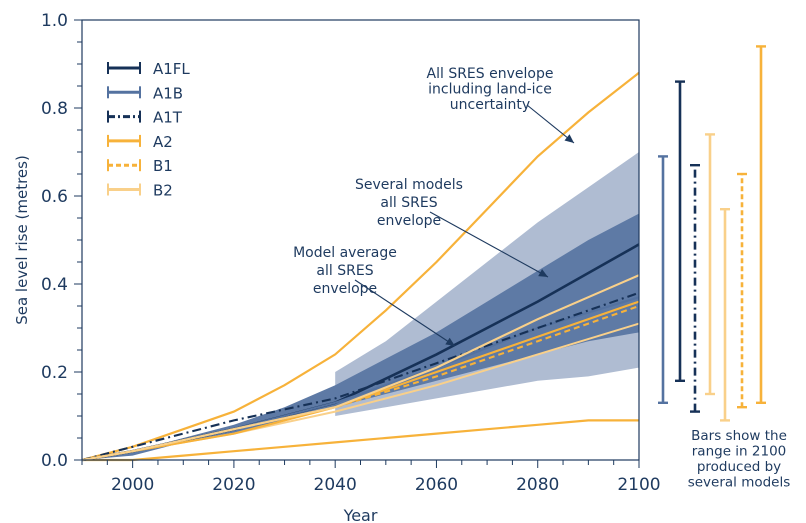 This screenshot has height=523, width=806. What do you see at coordinates (569, 138) in the screenshot?
I see `annotation-1-arrowhead` at bounding box center [569, 138].